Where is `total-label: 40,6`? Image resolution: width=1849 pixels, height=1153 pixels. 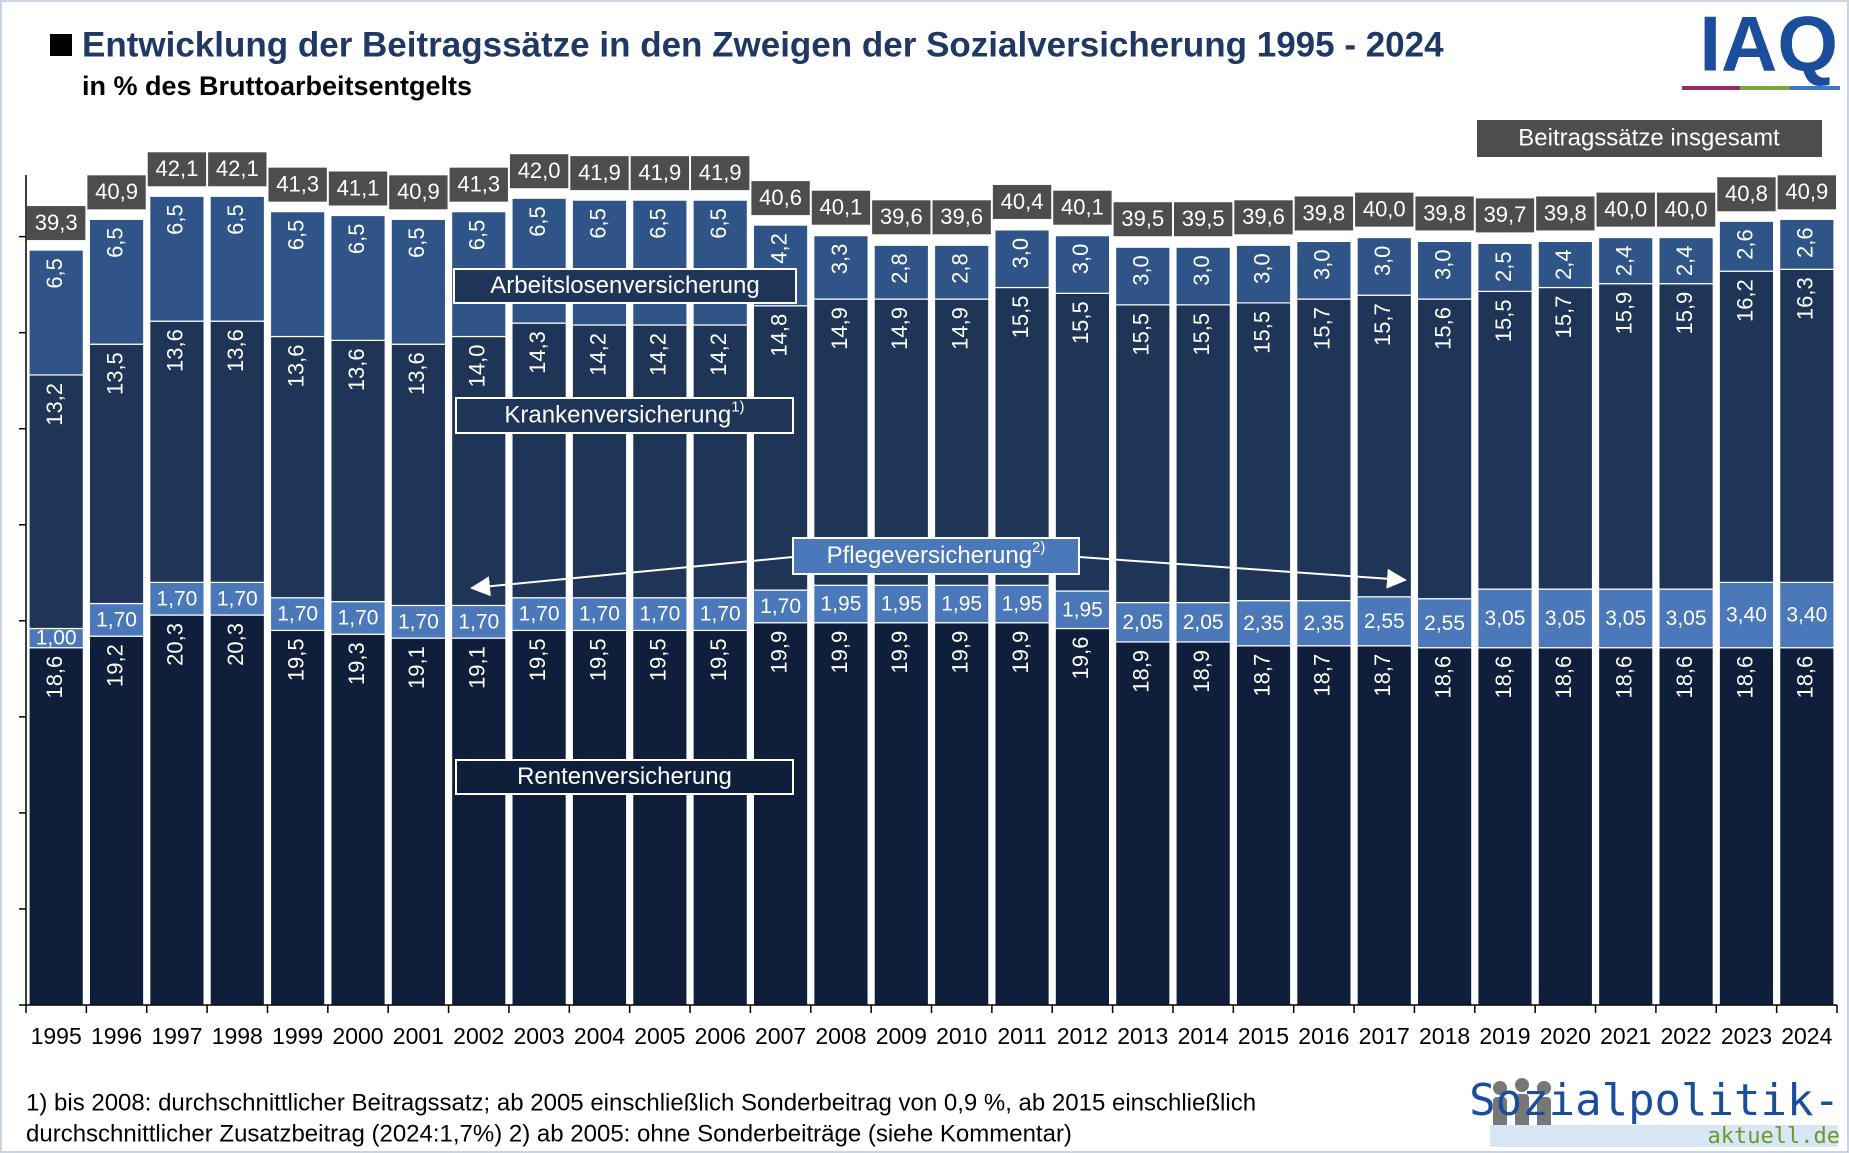 total-label: 40,6 is located at coordinates (780, 197).